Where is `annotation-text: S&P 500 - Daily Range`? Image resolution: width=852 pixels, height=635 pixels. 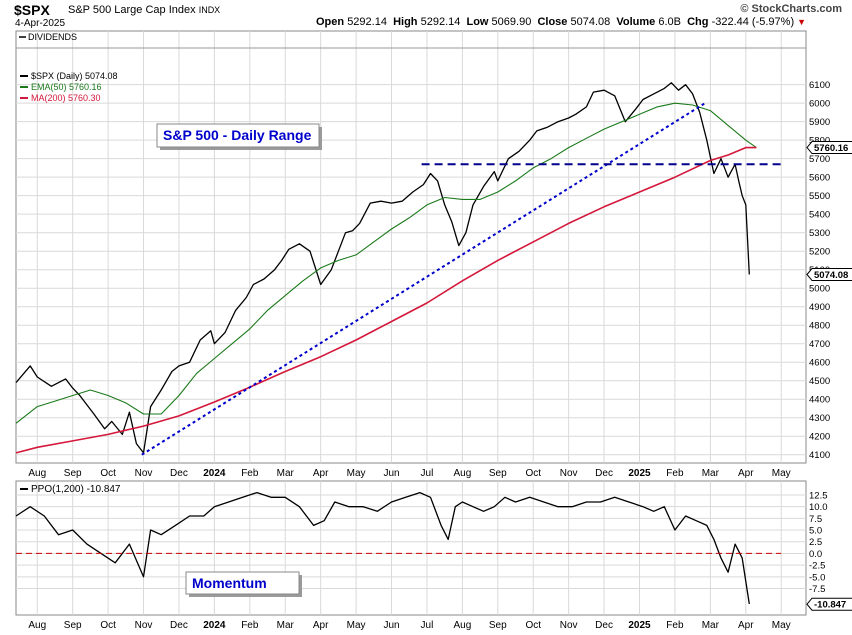
annotation-text: S&P 500 - Daily Range is located at coordinates (237, 135).